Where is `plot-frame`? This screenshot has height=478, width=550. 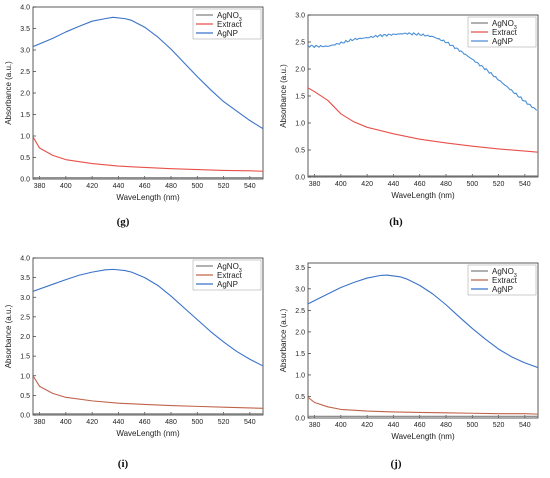
plot-frame is located at coordinates (423, 340).